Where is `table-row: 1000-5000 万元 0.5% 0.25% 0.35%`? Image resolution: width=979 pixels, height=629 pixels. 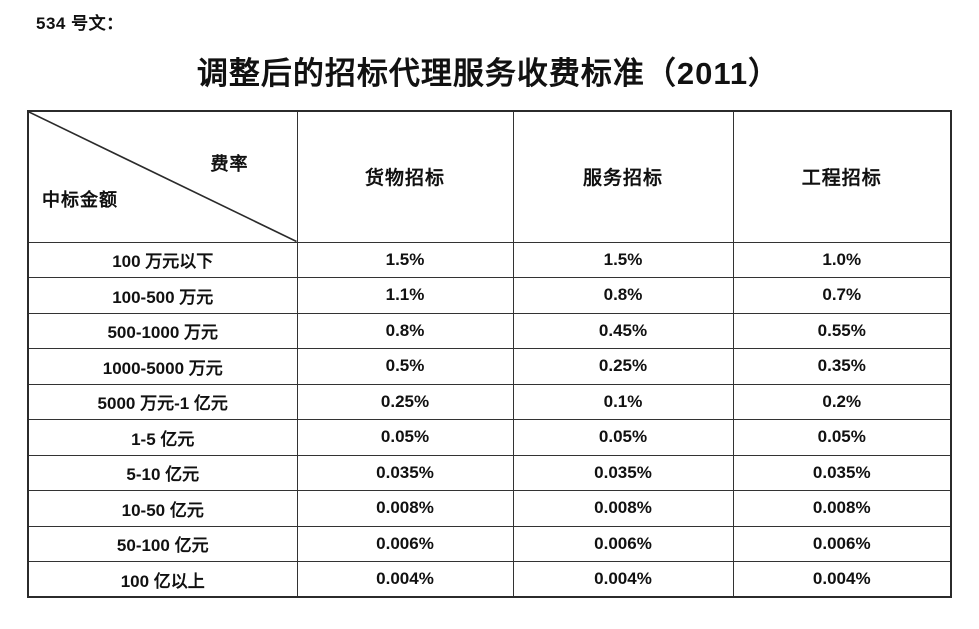
table-row: 1000-5000 万元 0.5% 0.25% 0.35% is located at coordinates (489, 366).